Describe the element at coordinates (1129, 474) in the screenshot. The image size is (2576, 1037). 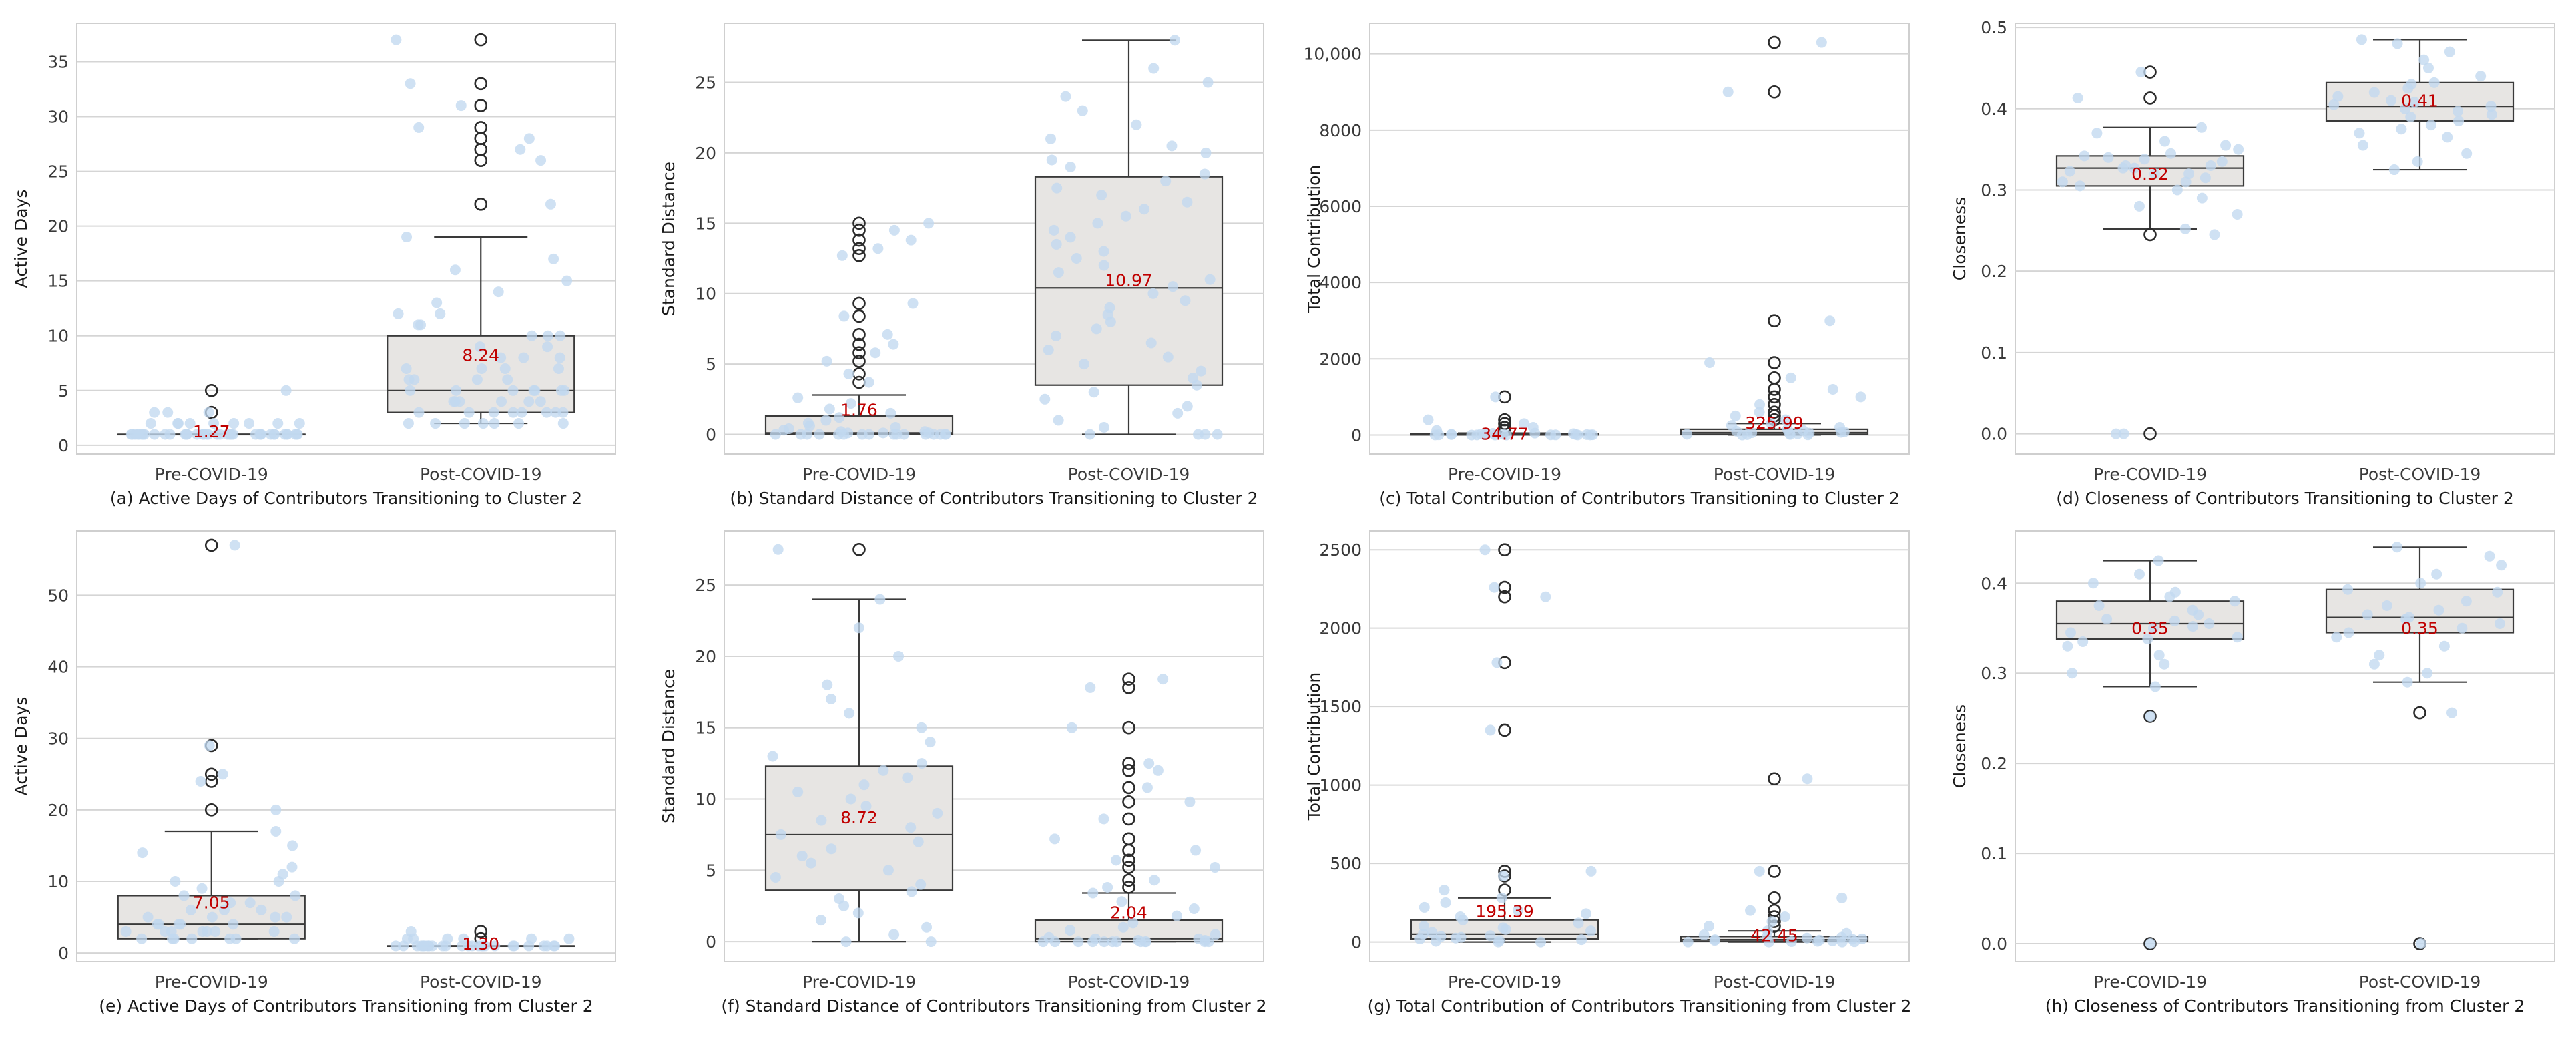
I see `x-tick-label: Post-COVID-19` at that location.